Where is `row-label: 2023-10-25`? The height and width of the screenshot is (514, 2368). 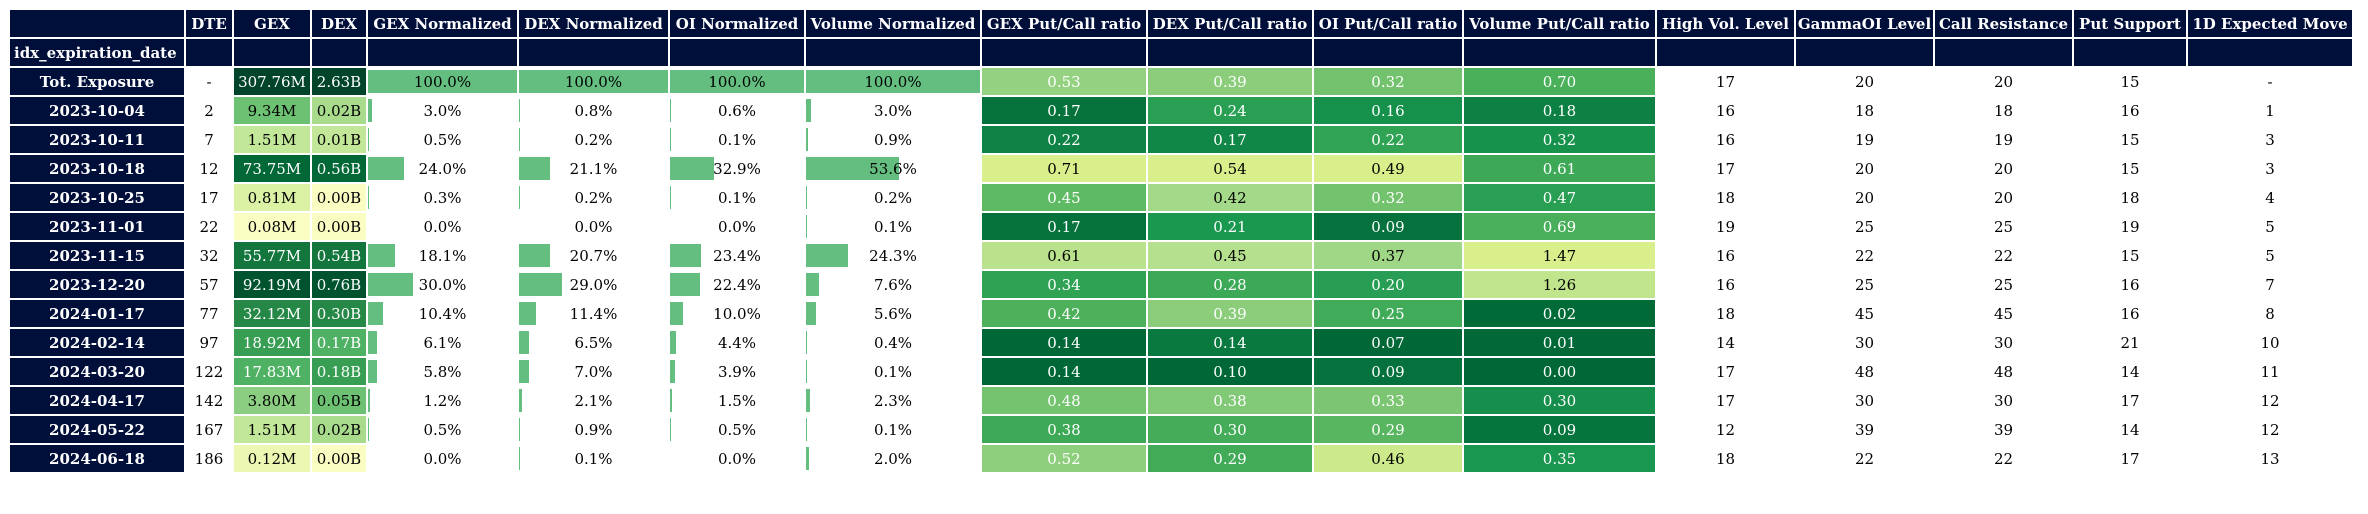 row-label: 2023-10-25 is located at coordinates (97, 197).